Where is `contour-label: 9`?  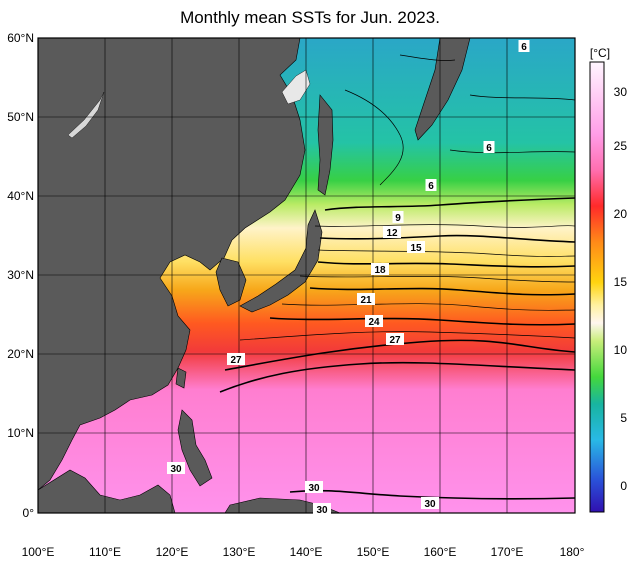 contour-label: 9 is located at coordinates (398, 218).